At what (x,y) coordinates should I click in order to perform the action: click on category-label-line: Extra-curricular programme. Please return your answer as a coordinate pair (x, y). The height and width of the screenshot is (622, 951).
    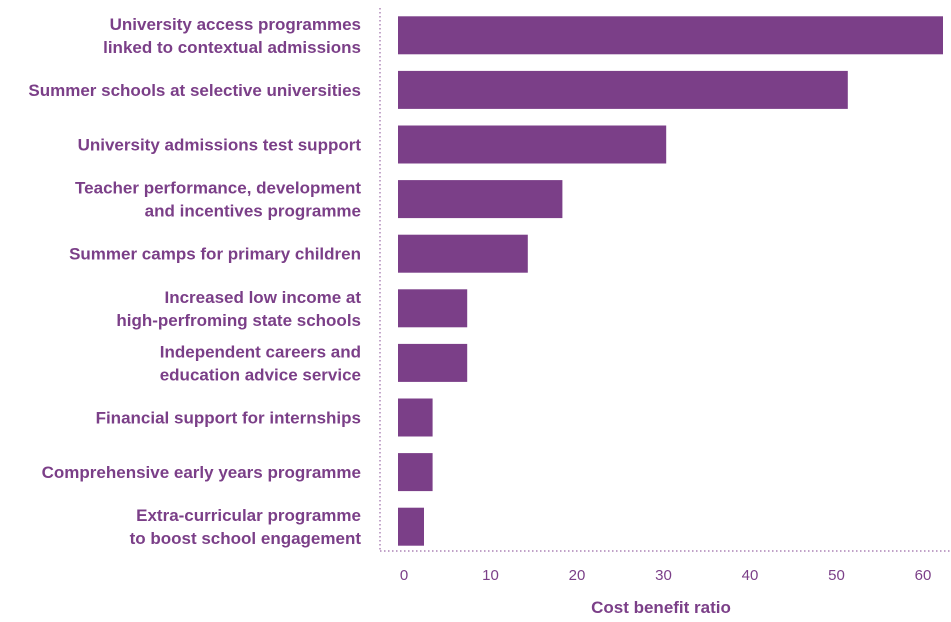
    Looking at the image, I should click on (248, 515).